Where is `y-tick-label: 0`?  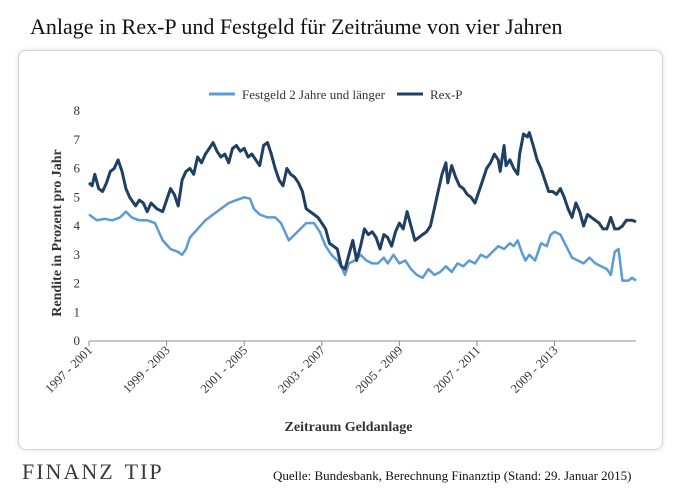 y-tick-label: 0 is located at coordinates (77, 340).